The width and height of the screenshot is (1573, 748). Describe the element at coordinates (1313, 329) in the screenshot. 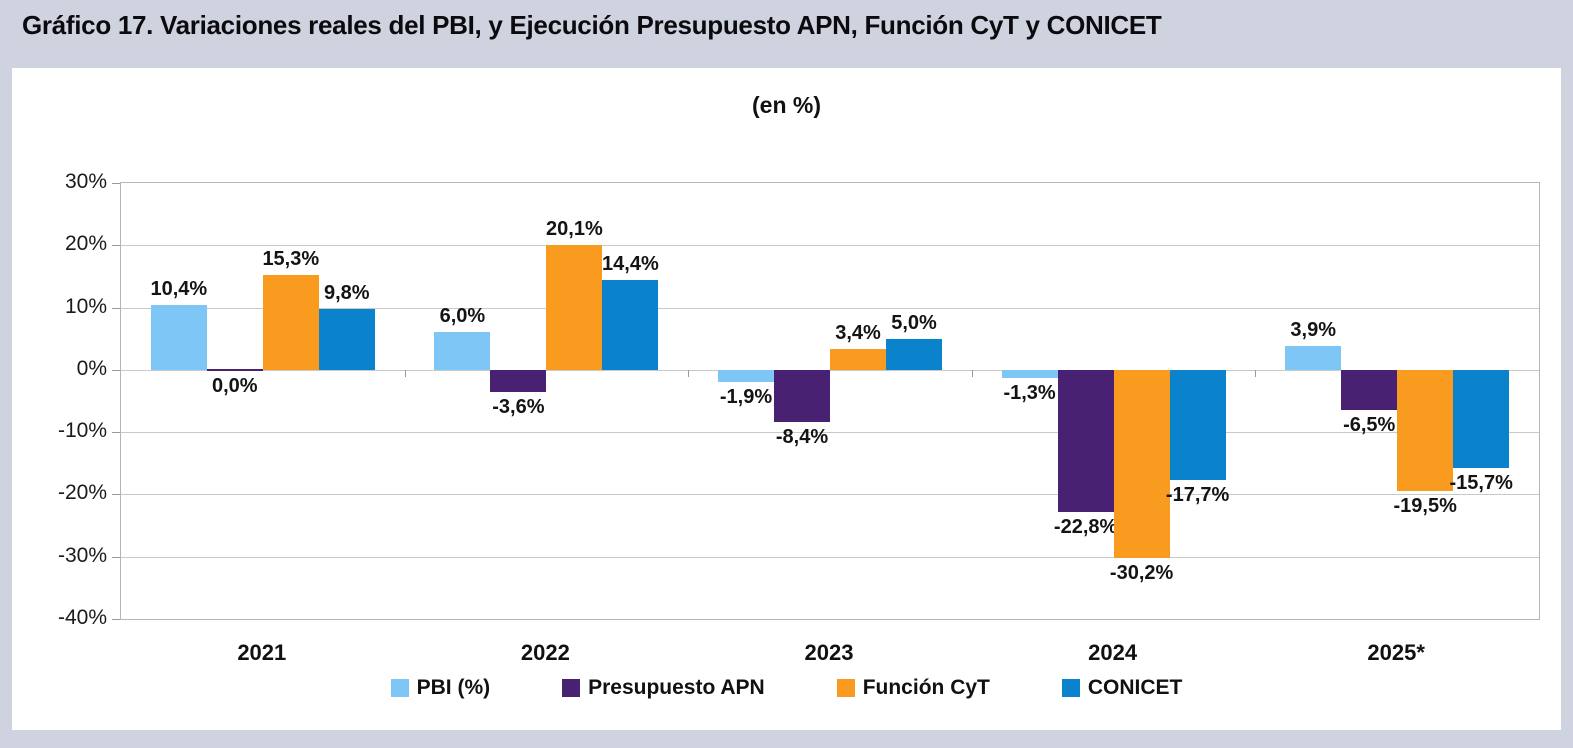

I see `bar-data-label: 3,9%` at that location.